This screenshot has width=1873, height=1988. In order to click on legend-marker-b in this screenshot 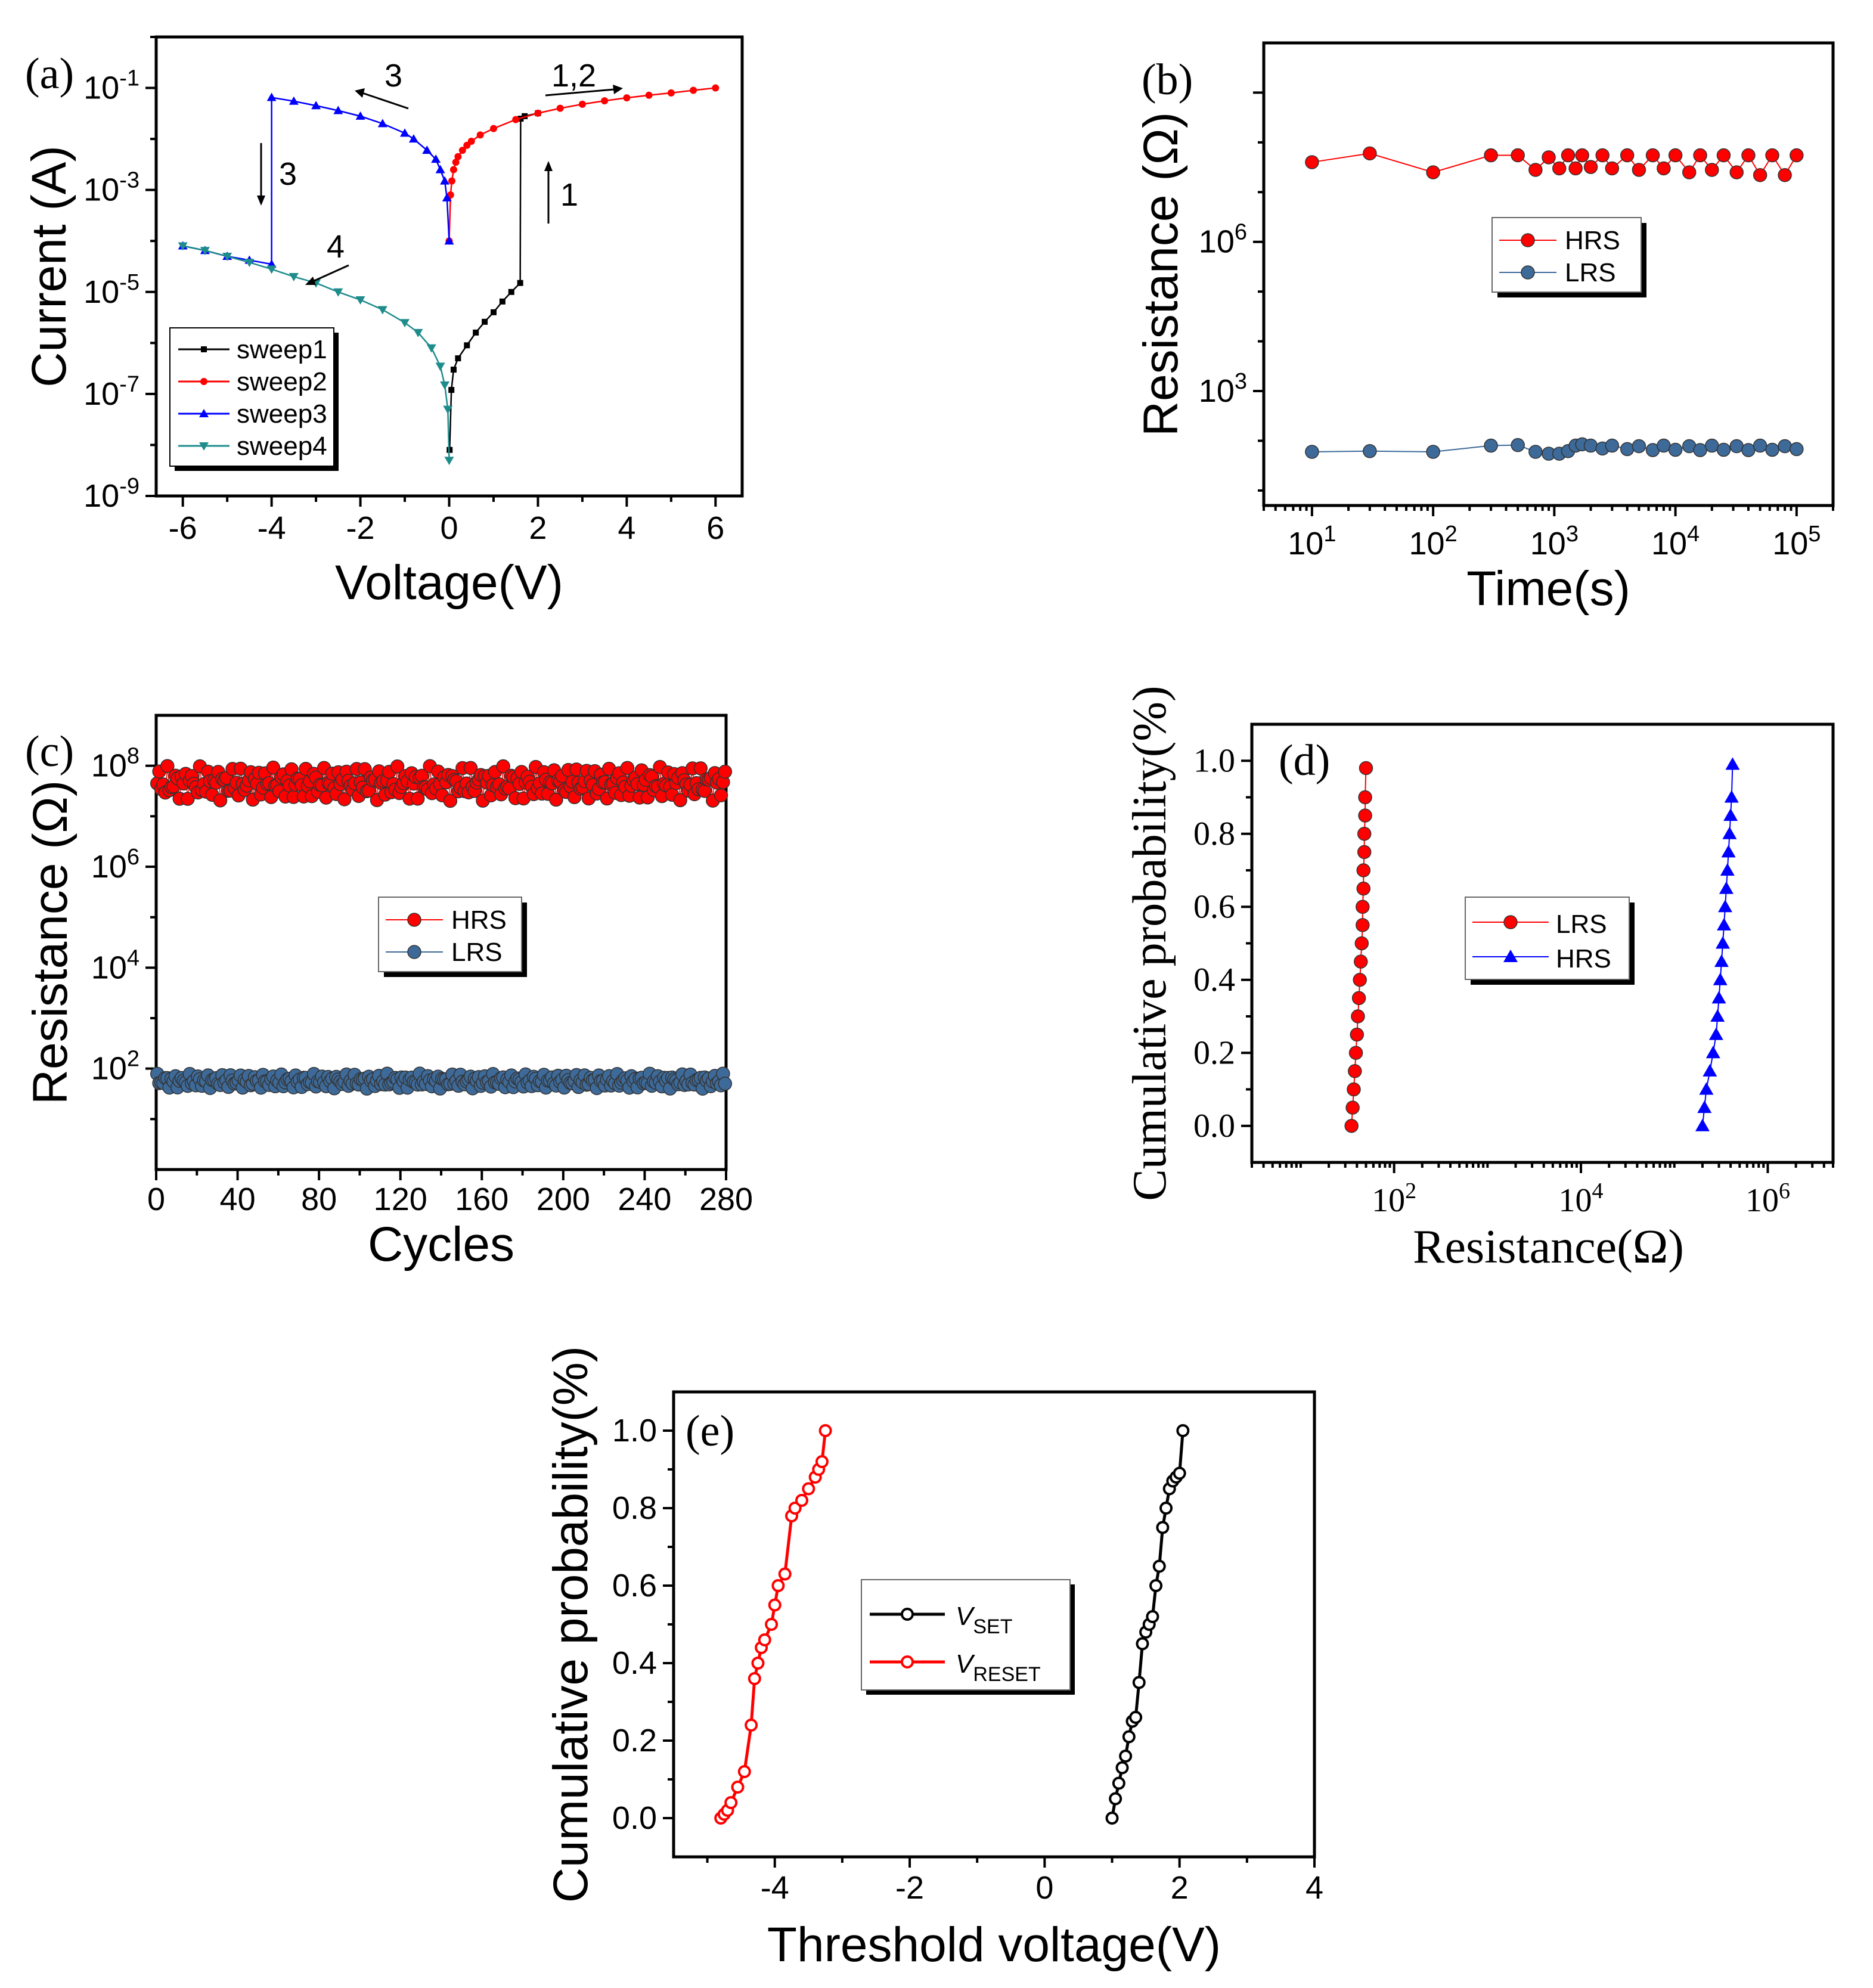, I will do `click(1528, 240)`.